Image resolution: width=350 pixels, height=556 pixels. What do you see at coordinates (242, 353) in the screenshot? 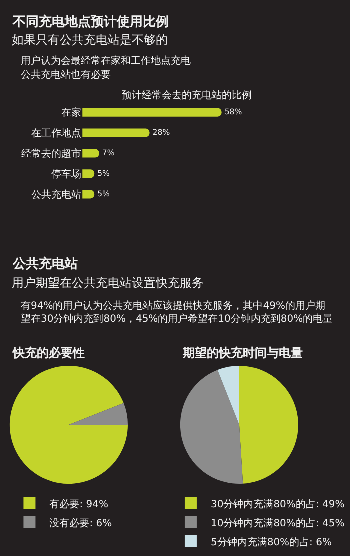
I see `chart-title: 期望的快充时间与电量` at bounding box center [242, 353].